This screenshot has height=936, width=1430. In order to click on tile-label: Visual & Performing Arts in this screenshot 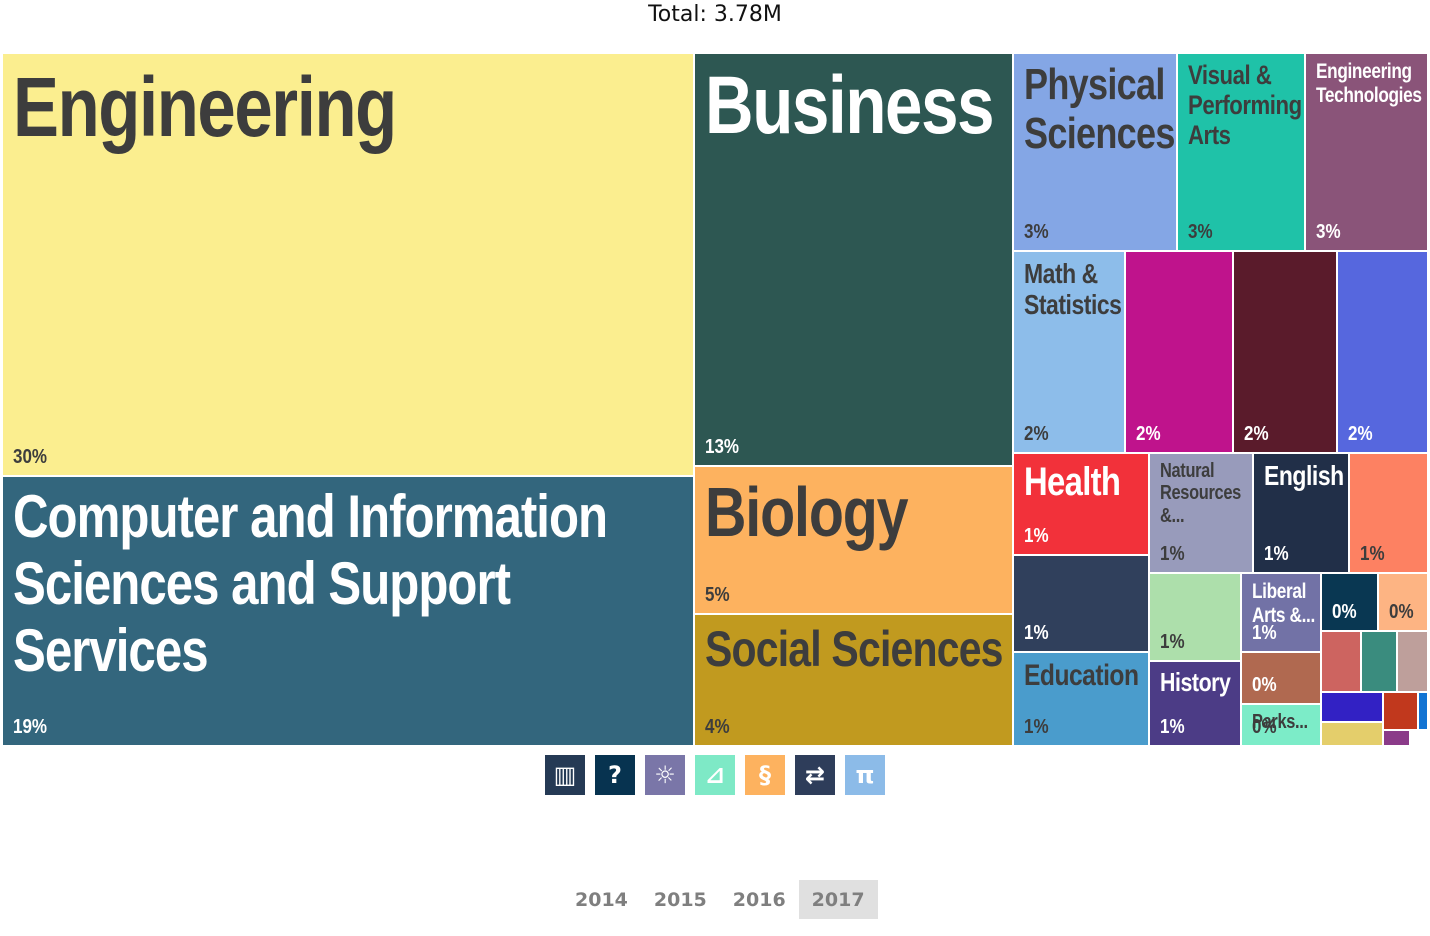, I will do `click(1245, 105)`.